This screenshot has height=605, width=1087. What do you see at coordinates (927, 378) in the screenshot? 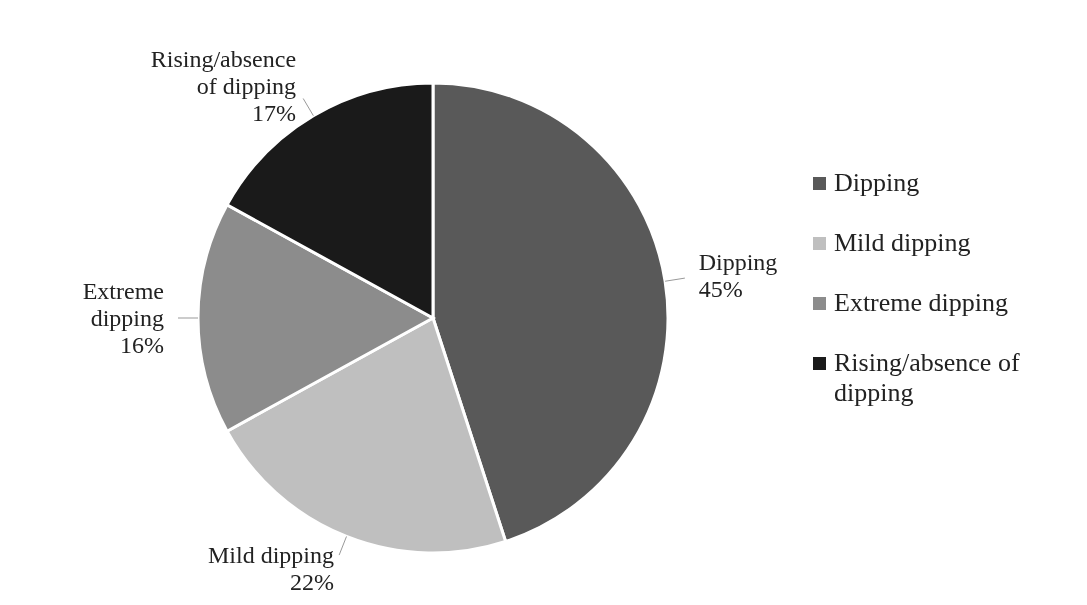
I see `legend-label: Rising/absence of dipping` at bounding box center [927, 378].